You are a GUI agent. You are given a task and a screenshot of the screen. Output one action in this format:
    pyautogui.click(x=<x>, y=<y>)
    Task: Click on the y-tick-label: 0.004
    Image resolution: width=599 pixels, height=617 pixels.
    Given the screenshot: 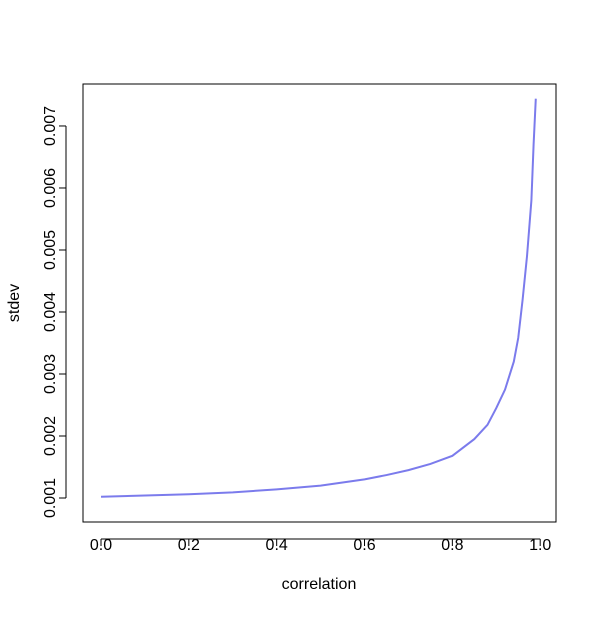 What is the action you would take?
    pyautogui.click(x=50, y=312)
    